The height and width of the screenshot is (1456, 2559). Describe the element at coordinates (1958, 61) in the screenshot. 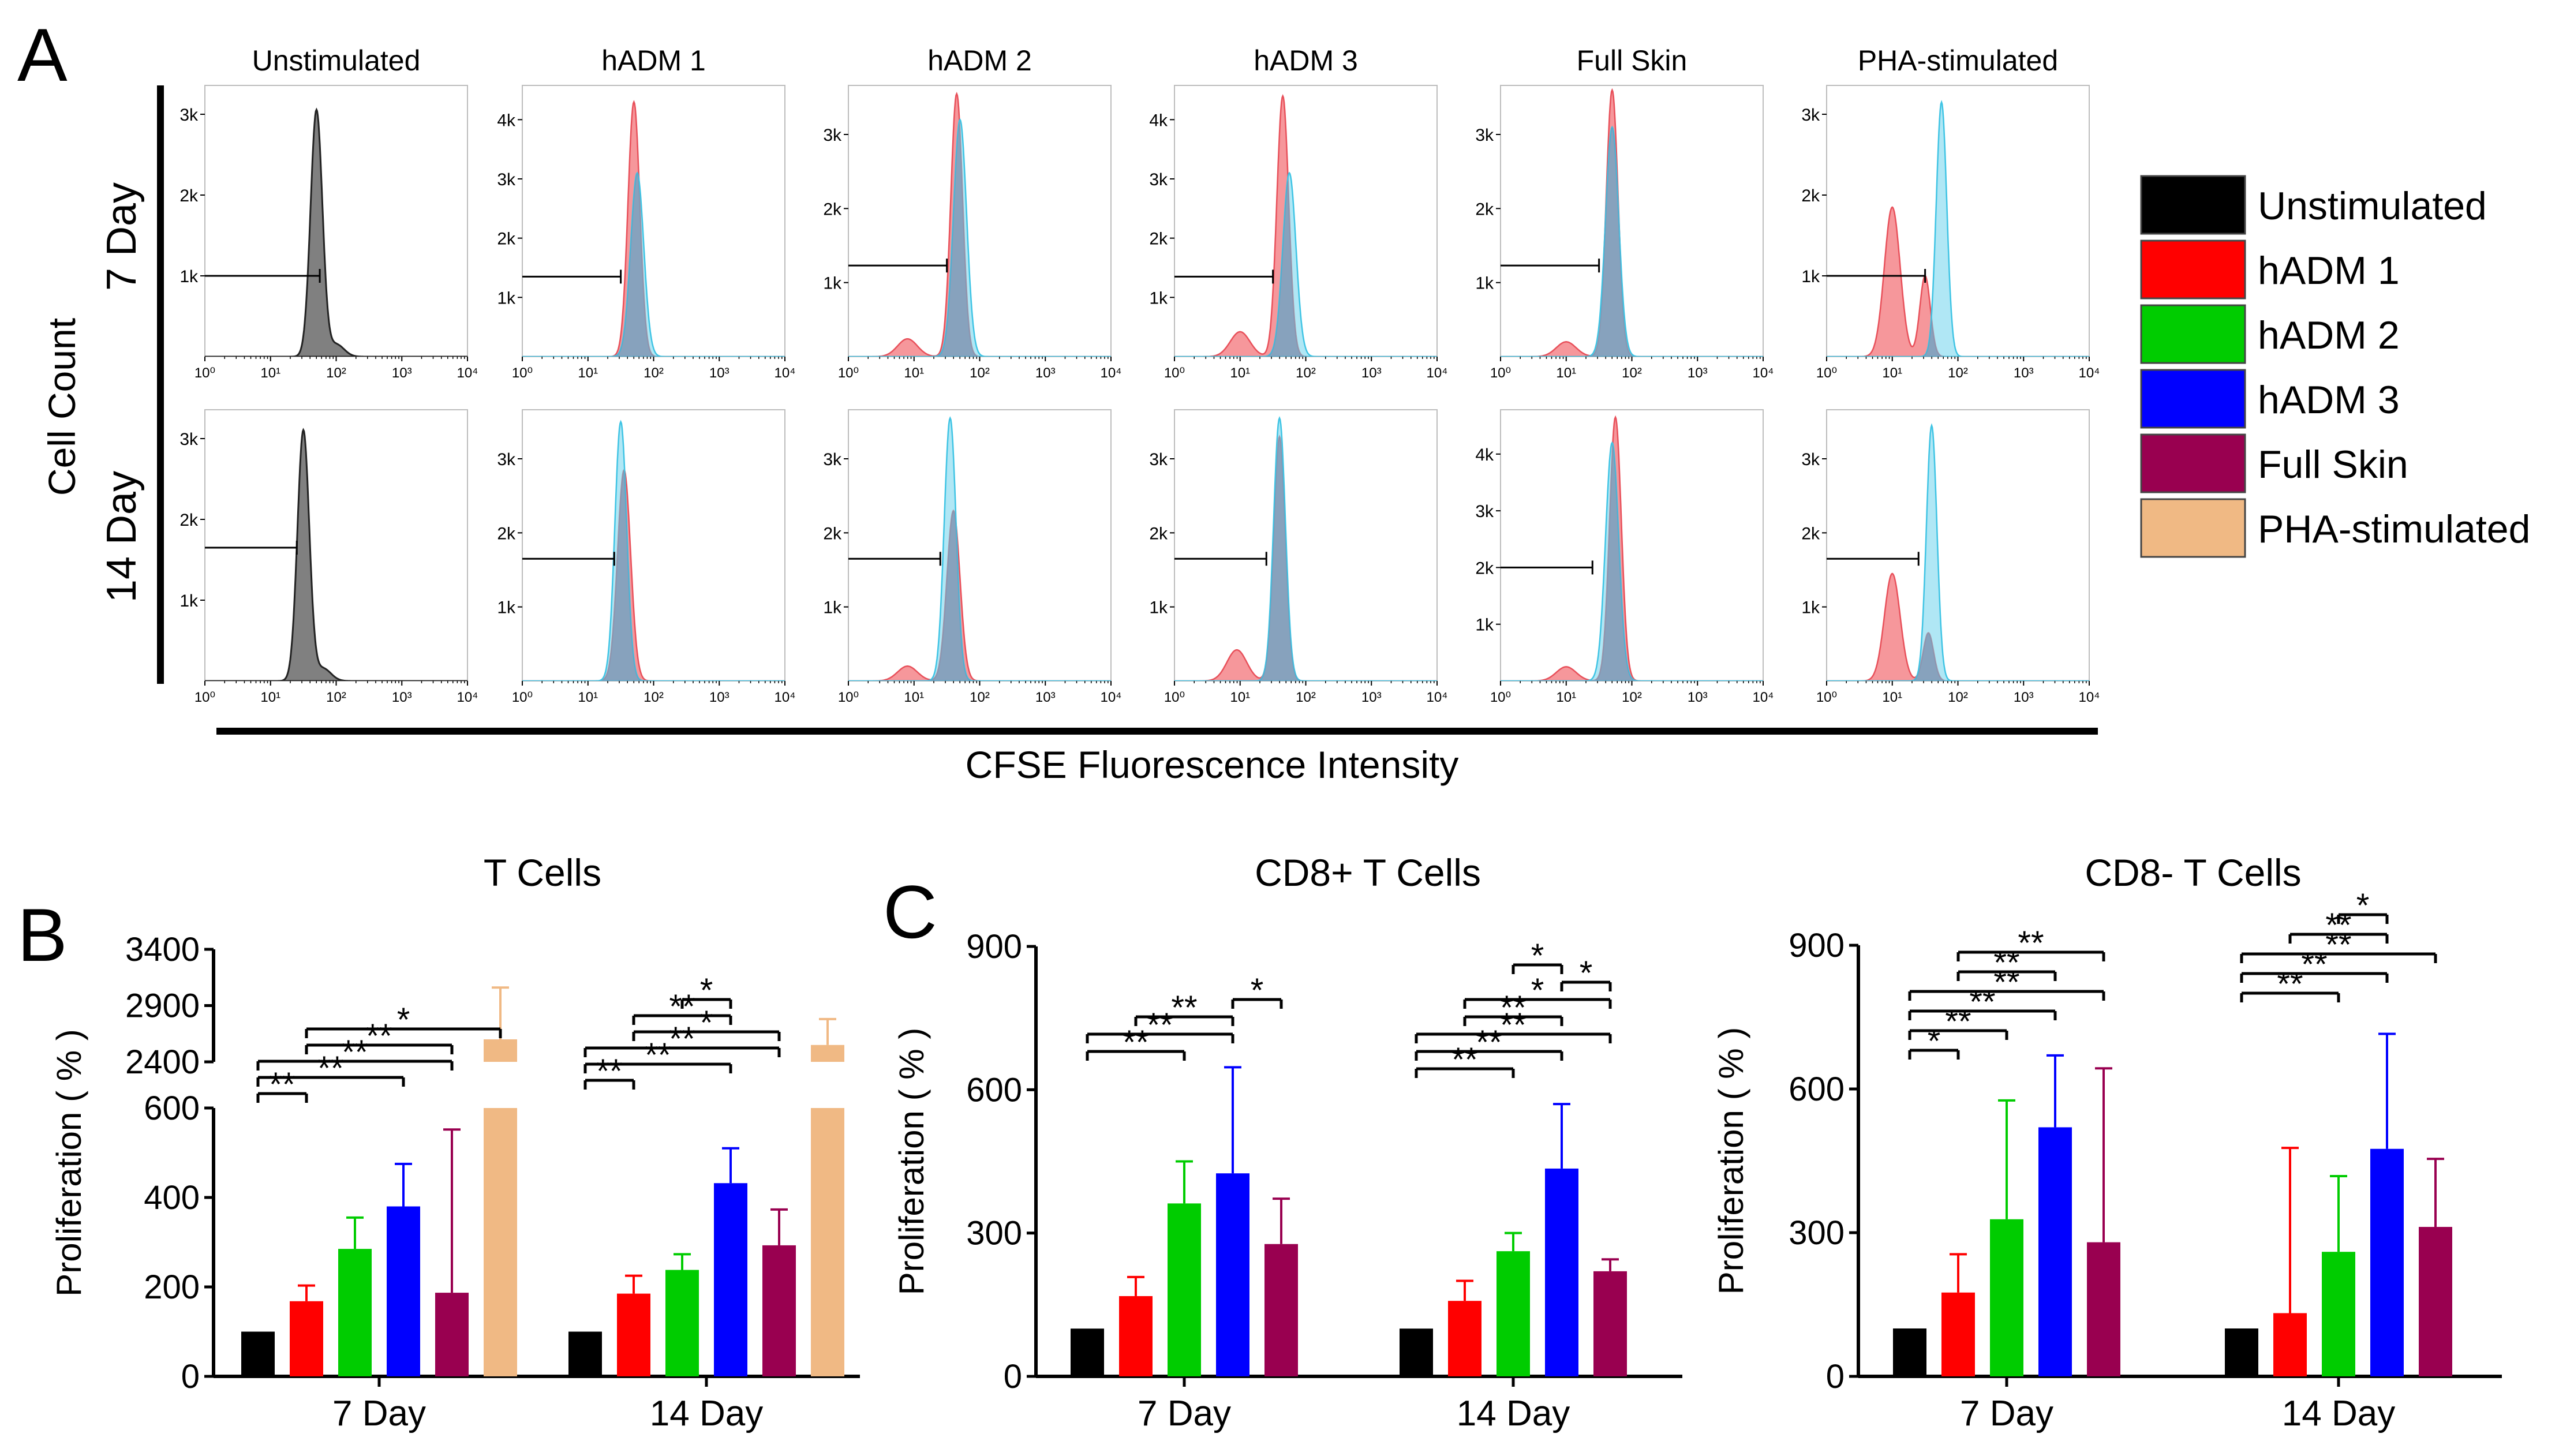

I see `column-title-5: PHA-stimulated` at that location.